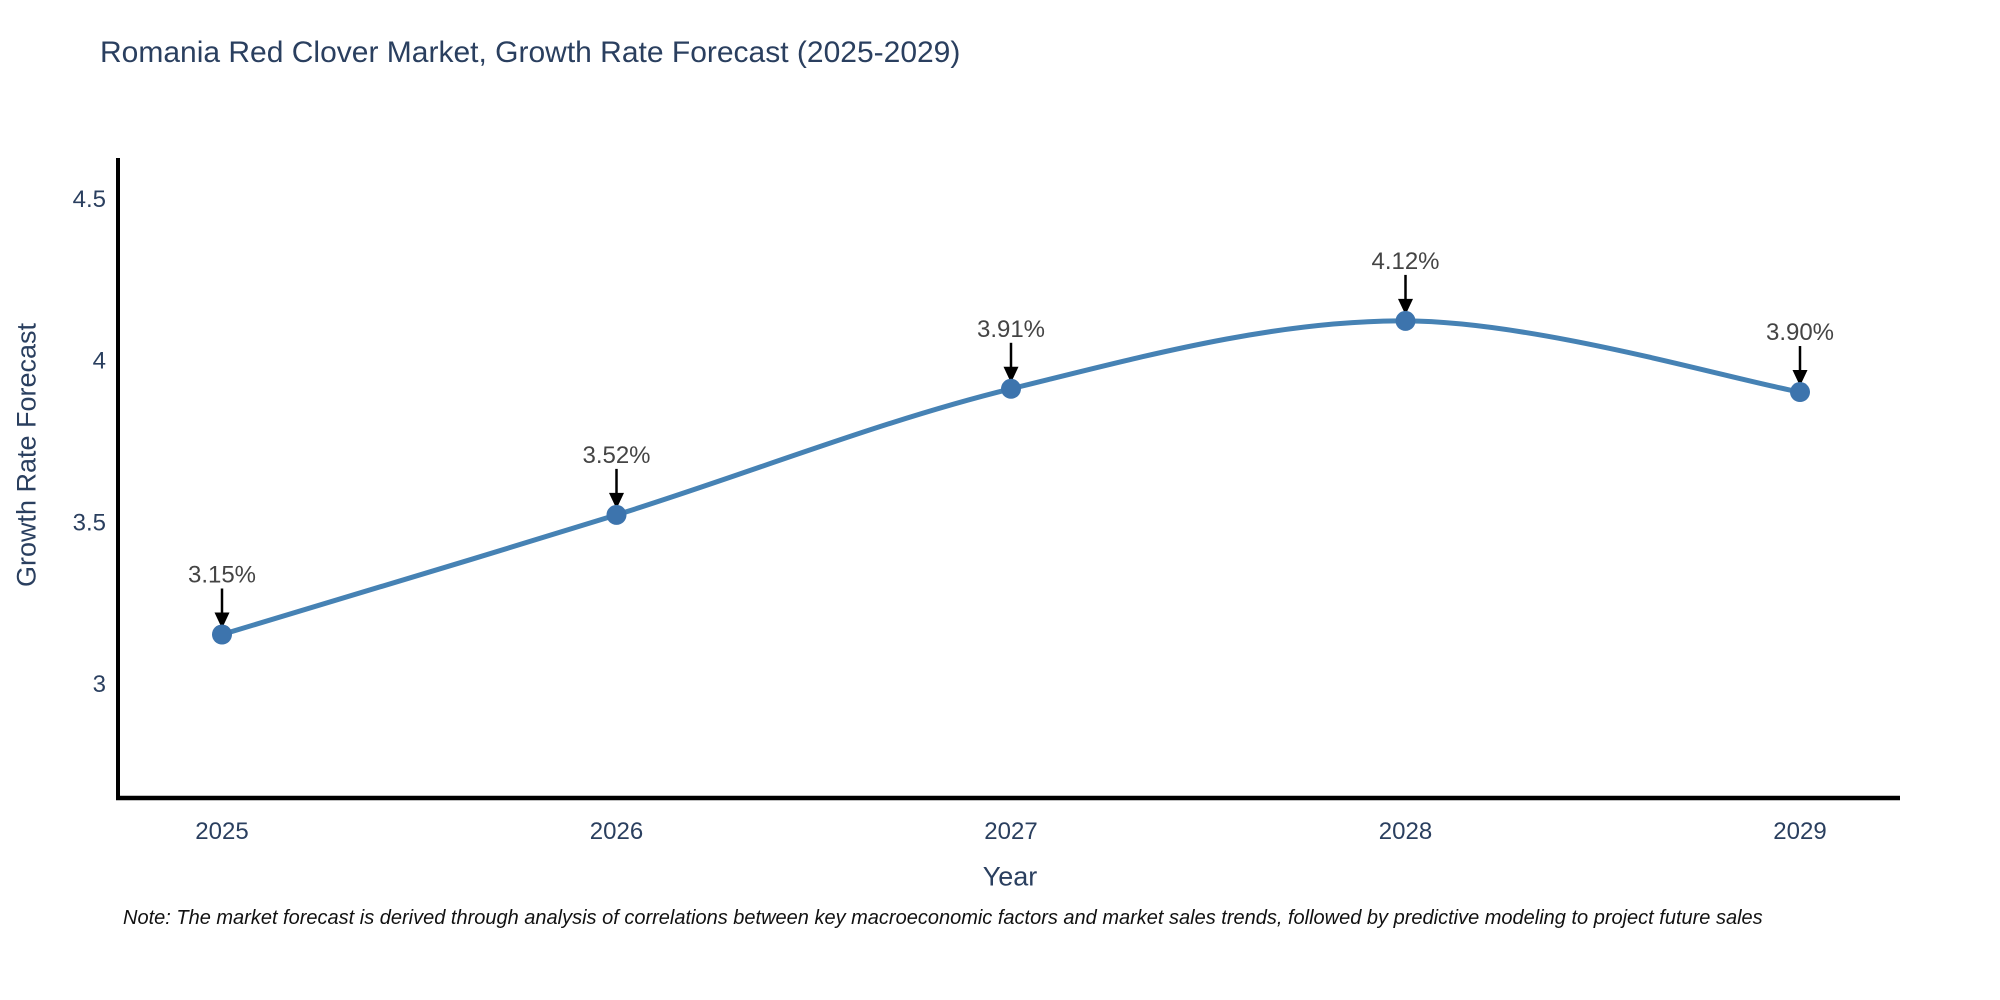 The image size is (2000, 1000). What do you see at coordinates (1405, 261) in the screenshot?
I see `data-point-label: 4.12%` at bounding box center [1405, 261].